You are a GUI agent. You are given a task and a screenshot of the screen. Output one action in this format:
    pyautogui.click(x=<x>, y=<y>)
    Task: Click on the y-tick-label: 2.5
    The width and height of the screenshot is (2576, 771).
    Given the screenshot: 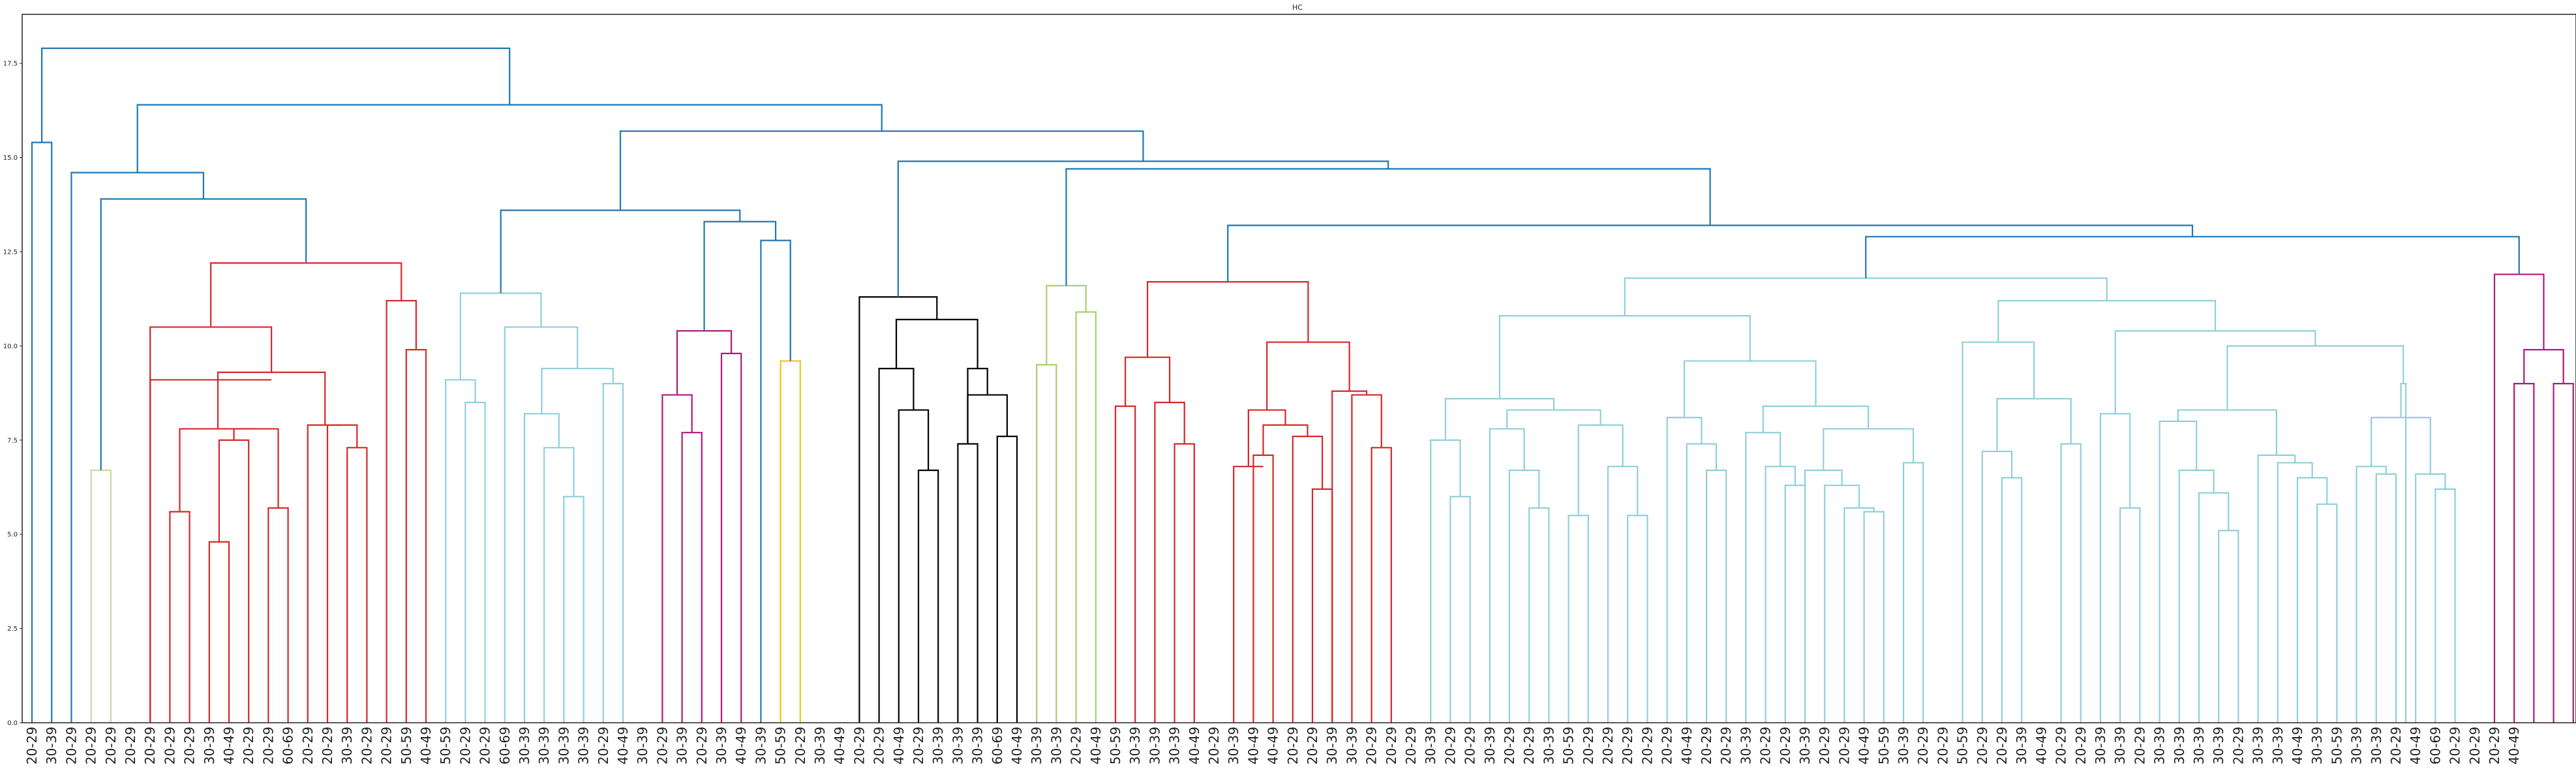 What is the action you would take?
    pyautogui.click(x=13, y=629)
    